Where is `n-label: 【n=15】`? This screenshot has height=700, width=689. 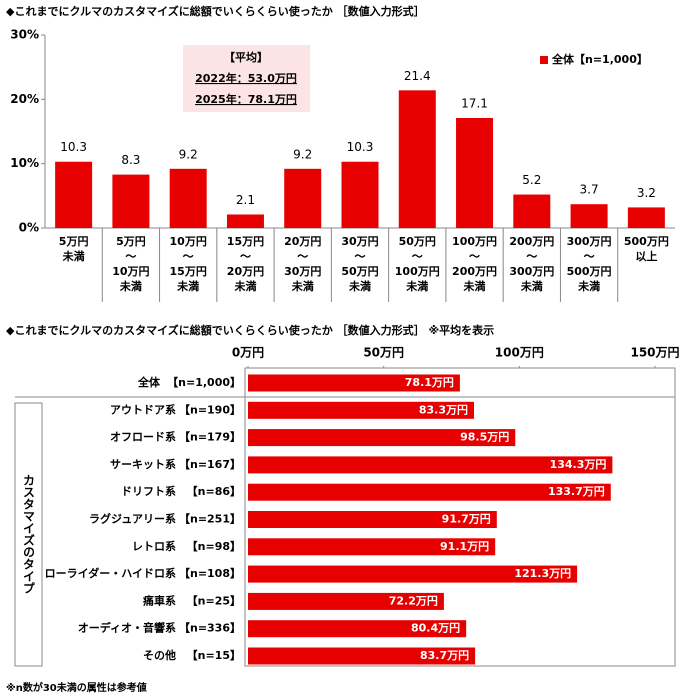
n-label: 【n=15】 is located at coordinates (214, 655).